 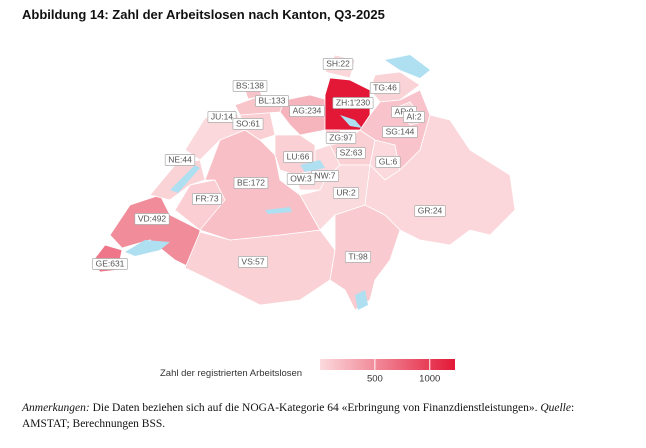 I want to click on label-text: TG:46, so click(x=385, y=87).